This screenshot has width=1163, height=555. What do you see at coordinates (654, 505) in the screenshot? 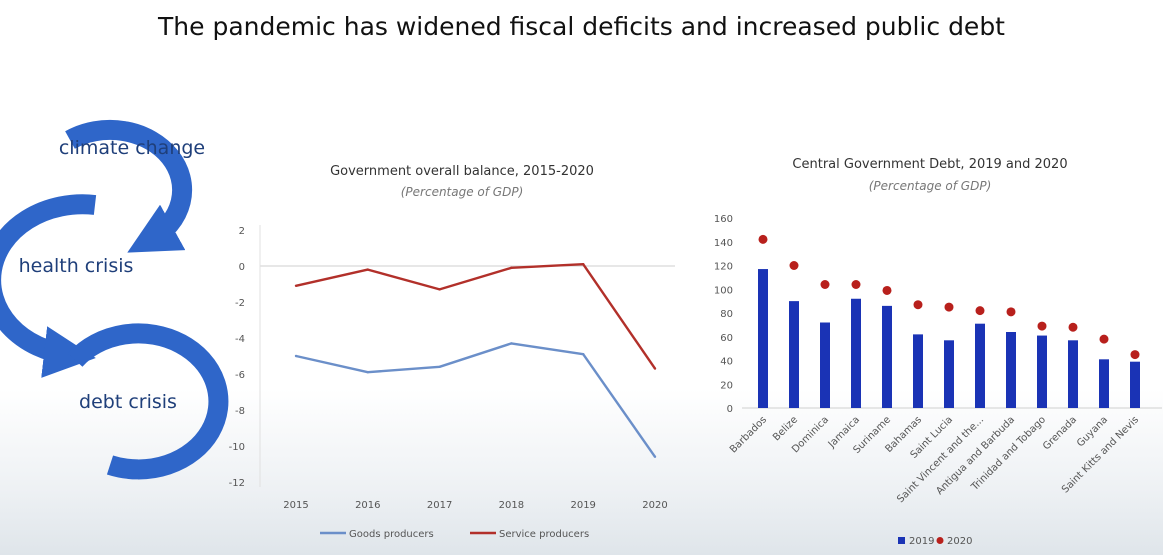
I see `line-x-tick: 2020` at bounding box center [654, 505].